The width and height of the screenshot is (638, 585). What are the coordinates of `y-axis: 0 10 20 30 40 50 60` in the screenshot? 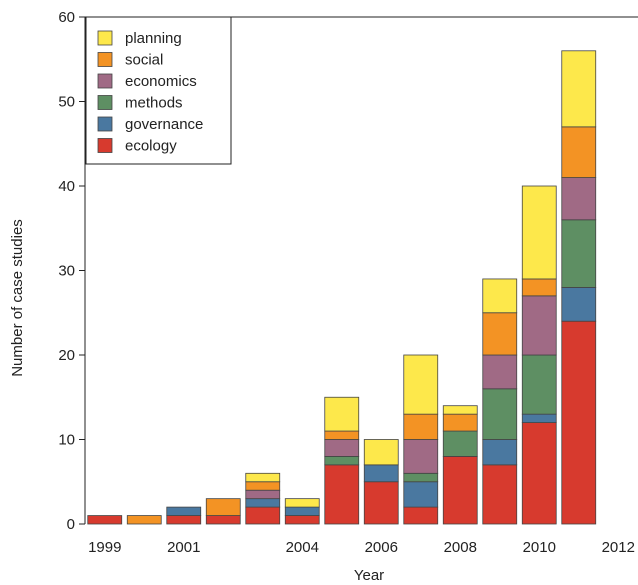 It's located at (71, 271).